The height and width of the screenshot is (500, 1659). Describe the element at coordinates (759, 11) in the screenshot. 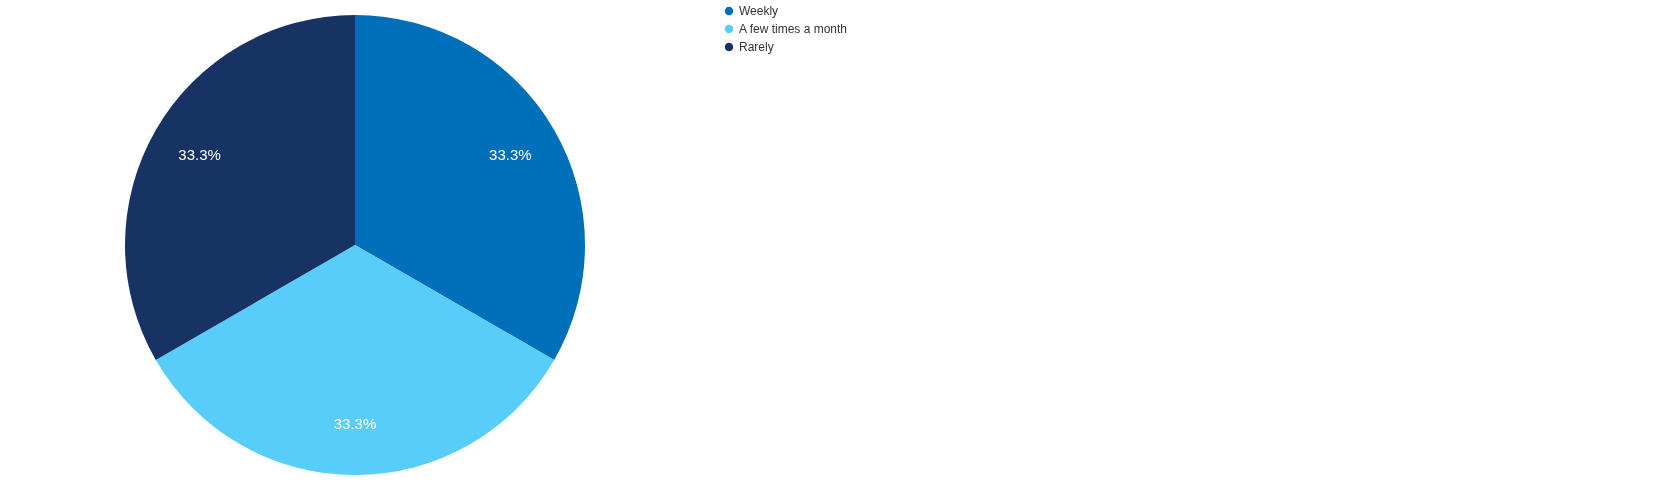

I see `legend-label: Weekly` at that location.